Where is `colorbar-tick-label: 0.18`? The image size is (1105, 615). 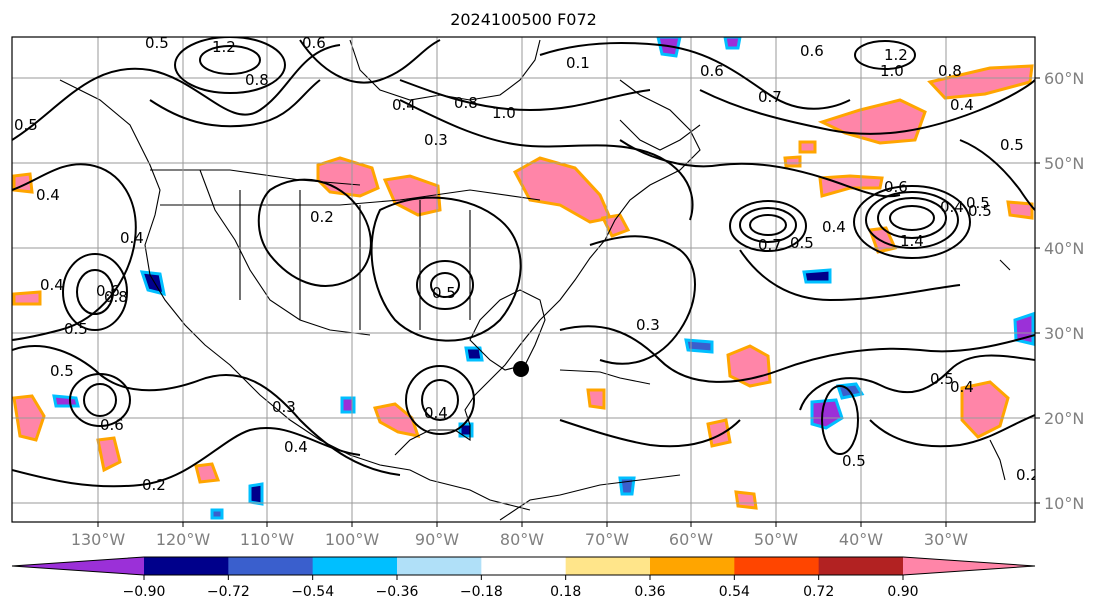
colorbar-tick-label: 0.18 is located at coordinates (565, 592).